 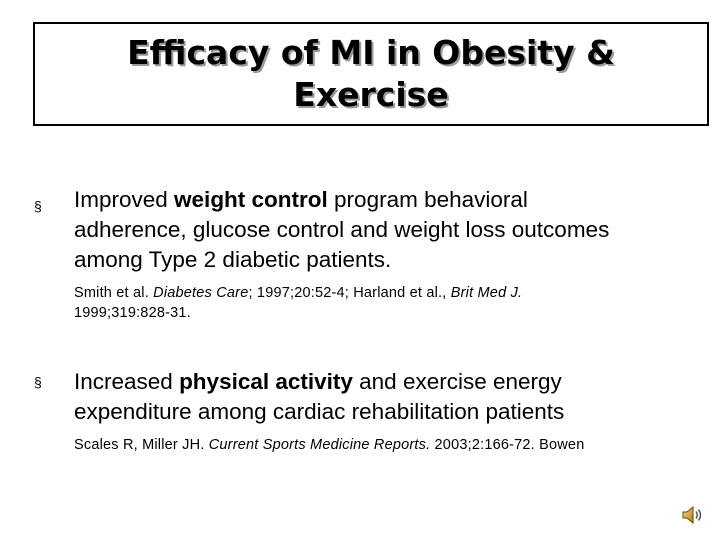 I want to click on slide-title-line2: Exercise, so click(x=371, y=94).